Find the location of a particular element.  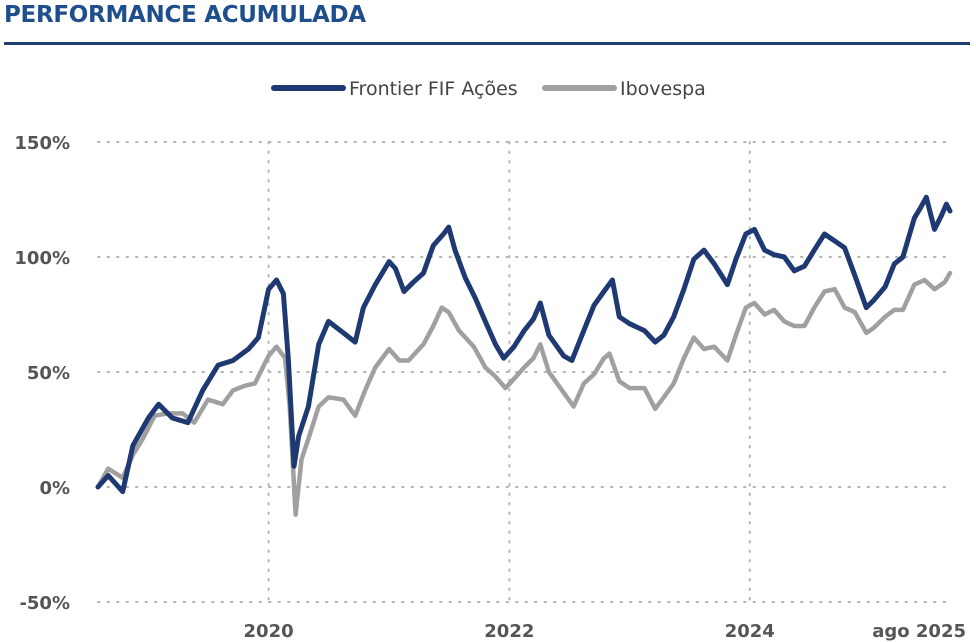

x-tick-label: ago 2025 is located at coordinates (919, 631).